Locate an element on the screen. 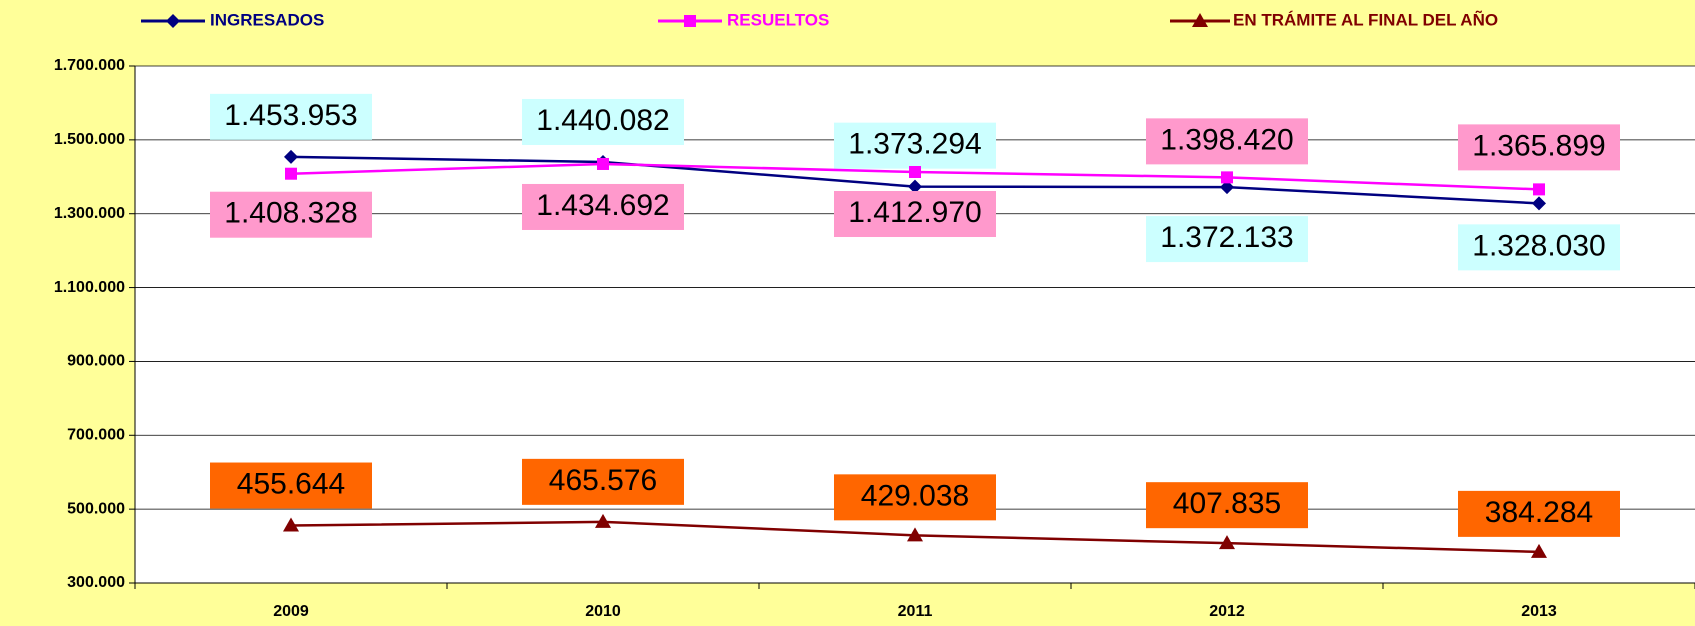 This screenshot has width=1695, height=626. data-label: 1.398.420 is located at coordinates (1226, 139).